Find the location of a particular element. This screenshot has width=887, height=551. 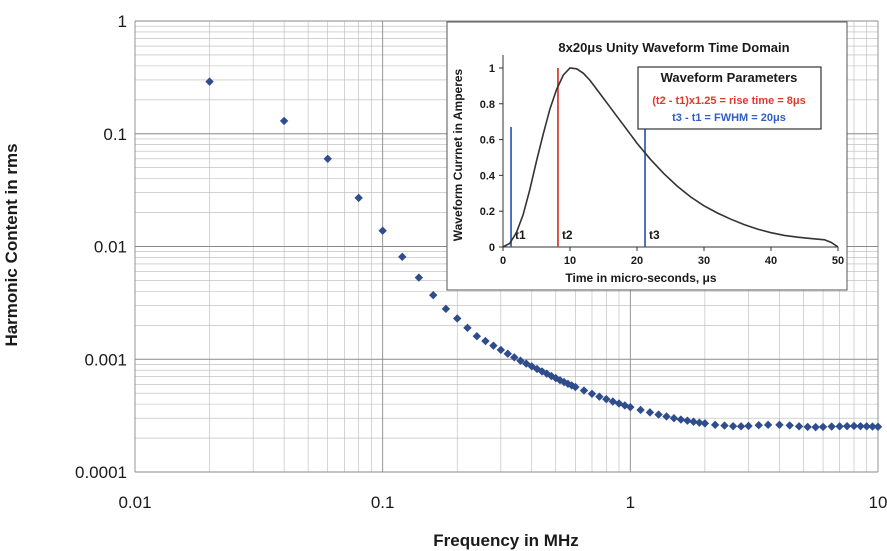

inset-waveform is located at coordinates (670, 157).